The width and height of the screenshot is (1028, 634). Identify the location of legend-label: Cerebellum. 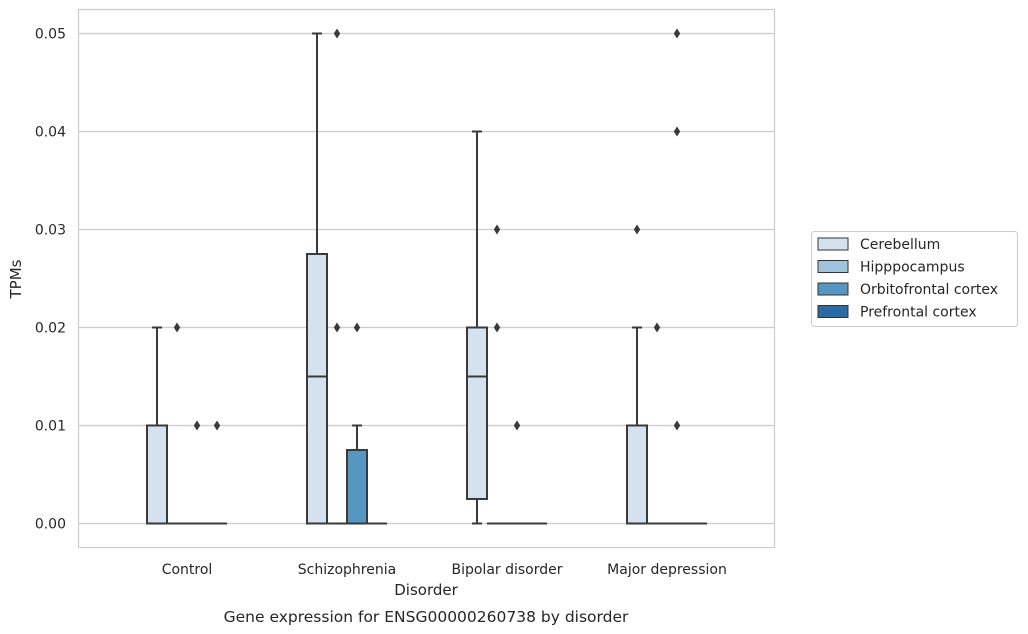
(900, 245).